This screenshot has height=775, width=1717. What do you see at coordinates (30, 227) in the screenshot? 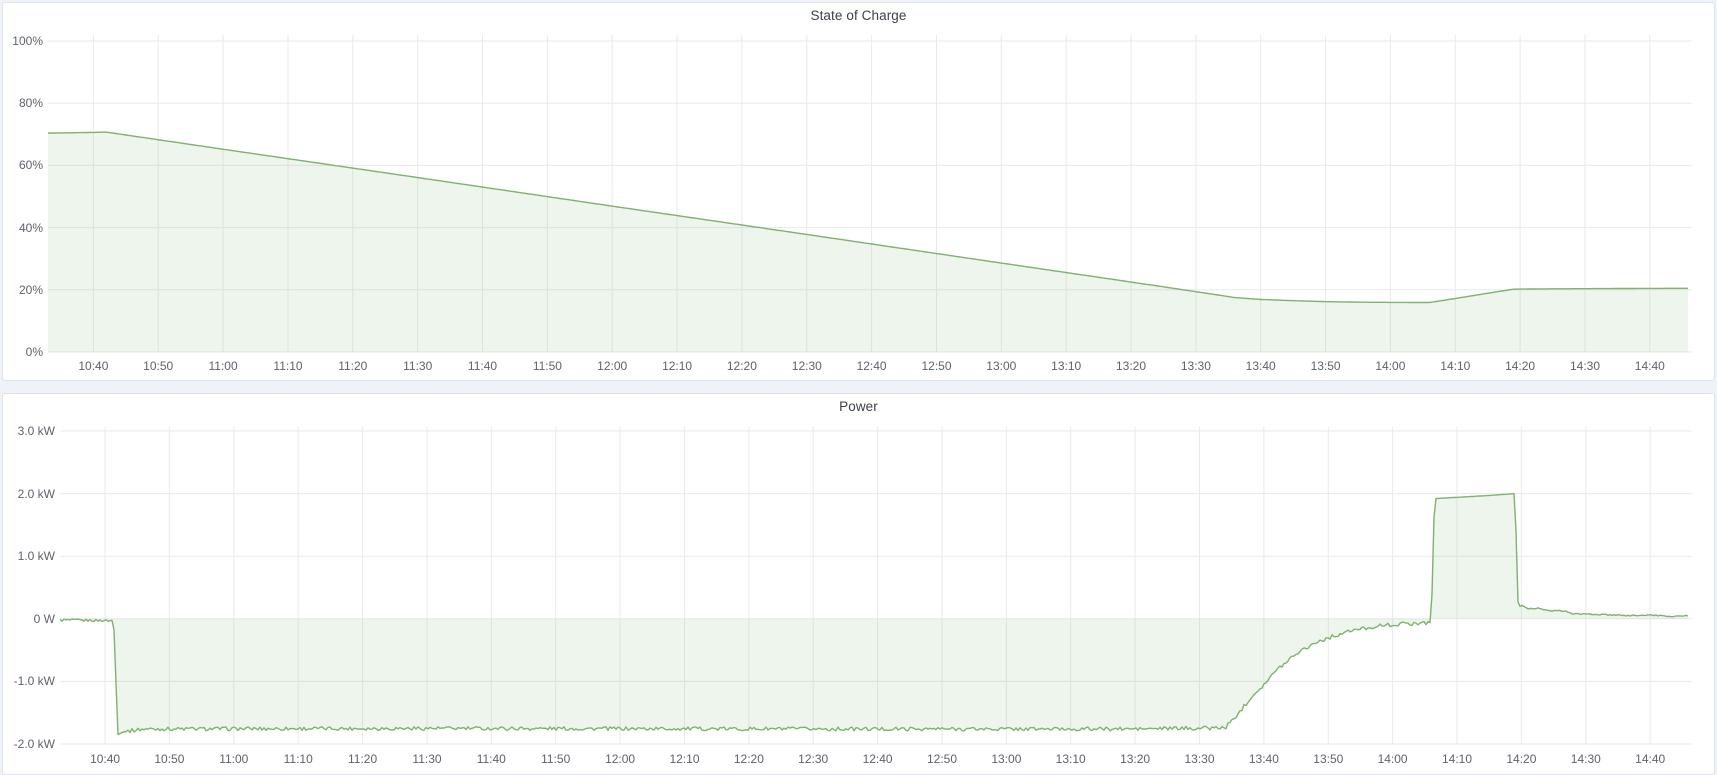
I see `y-tick-label: 40%` at bounding box center [30, 227].